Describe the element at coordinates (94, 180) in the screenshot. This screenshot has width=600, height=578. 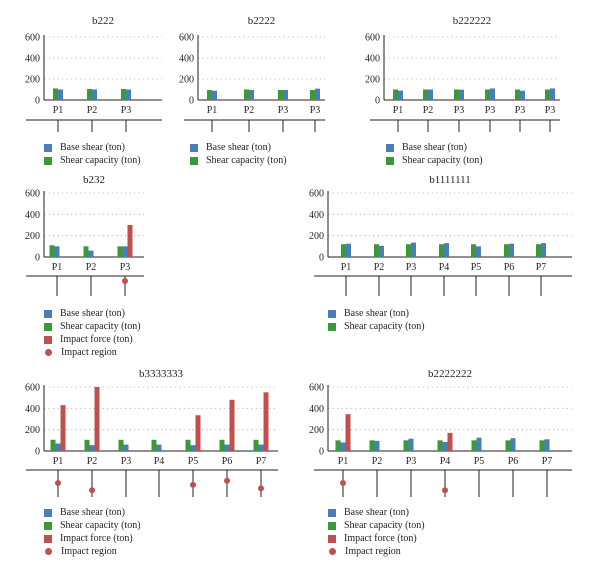
I see `chart-title: b232` at that location.